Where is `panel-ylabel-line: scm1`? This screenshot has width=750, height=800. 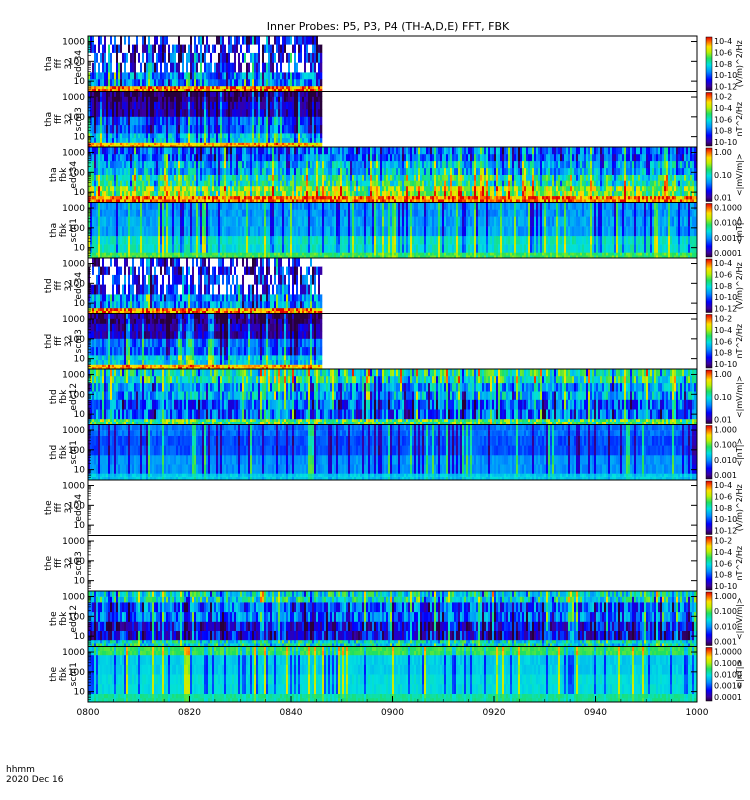
panel-ylabel-line: scm1 is located at coordinates (74, 452).